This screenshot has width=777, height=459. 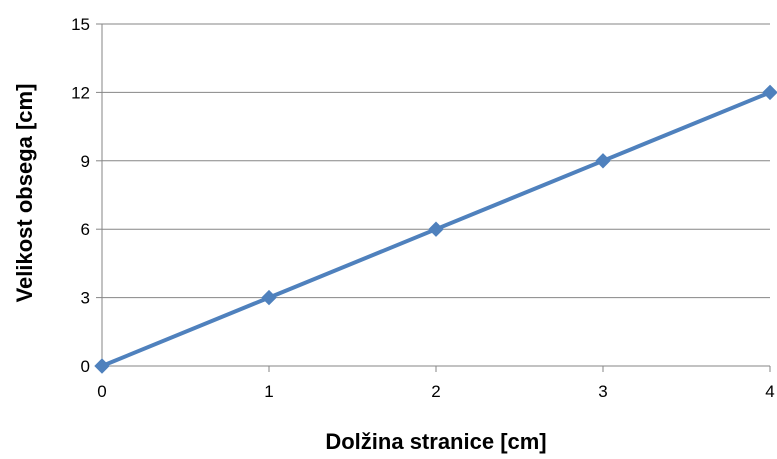 I want to click on y-tick-label: 12, so click(x=80, y=92).